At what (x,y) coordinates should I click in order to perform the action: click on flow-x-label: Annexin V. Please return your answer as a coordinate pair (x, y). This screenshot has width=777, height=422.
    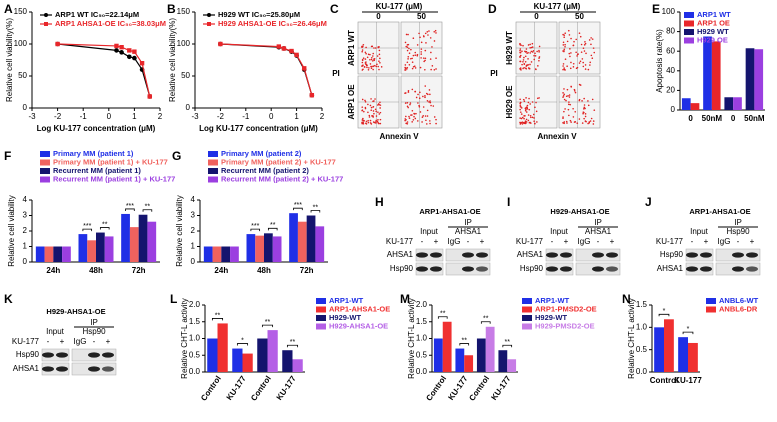
    Looking at the image, I should click on (399, 136).